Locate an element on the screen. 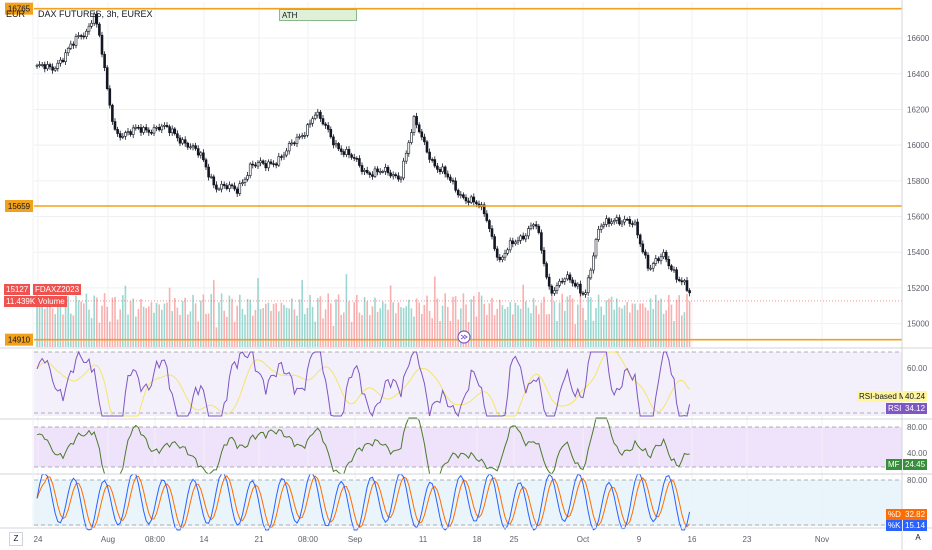  rsi-value: 34.12 is located at coordinates (915, 408).